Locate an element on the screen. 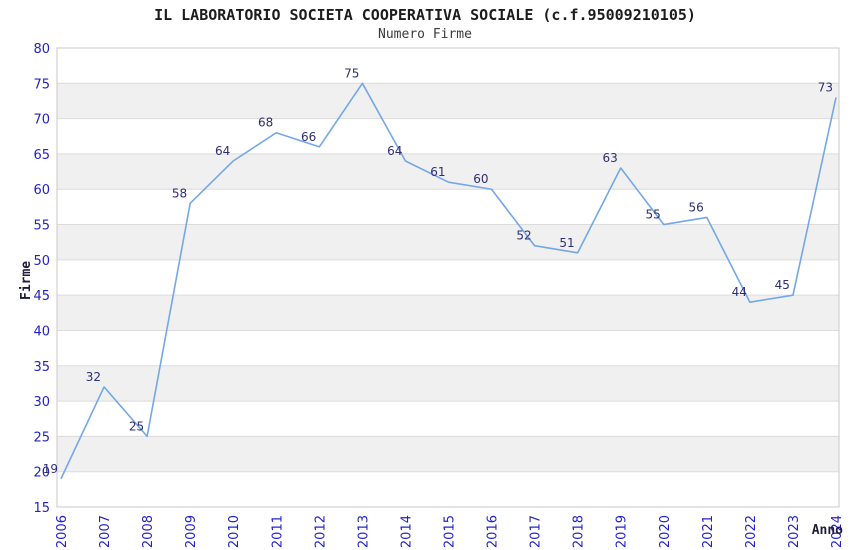 Image resolution: width=850 pixels, height=550 pixels. x-axis-label: Anno is located at coordinates (827, 530).